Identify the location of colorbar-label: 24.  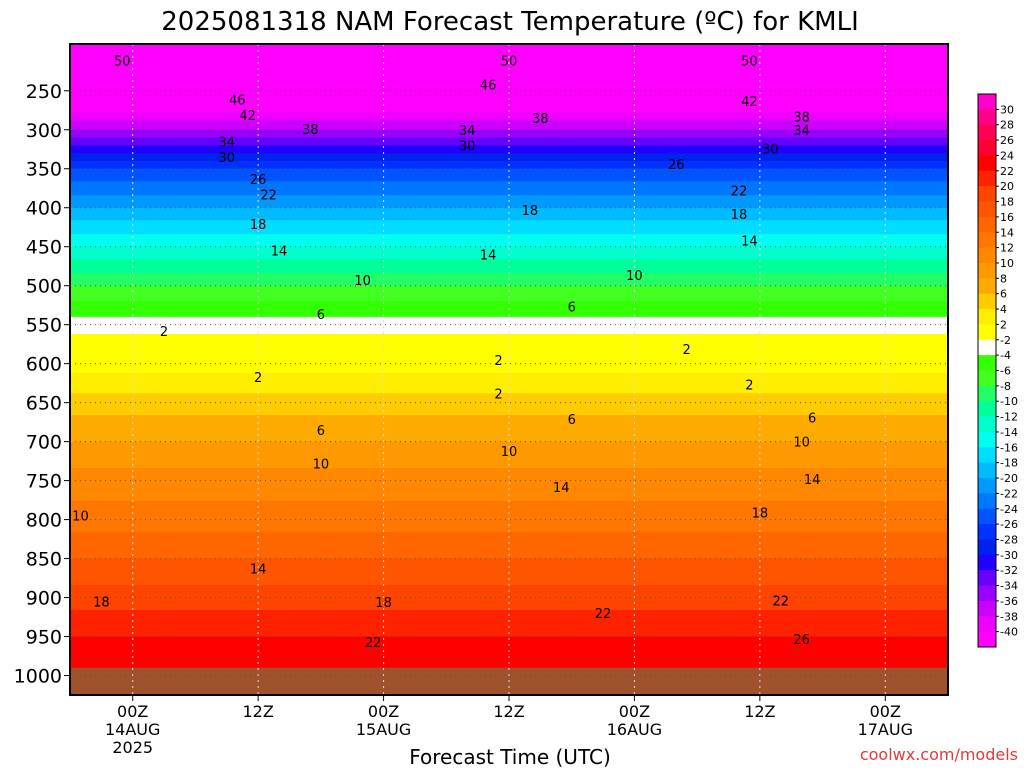
(1007, 155).